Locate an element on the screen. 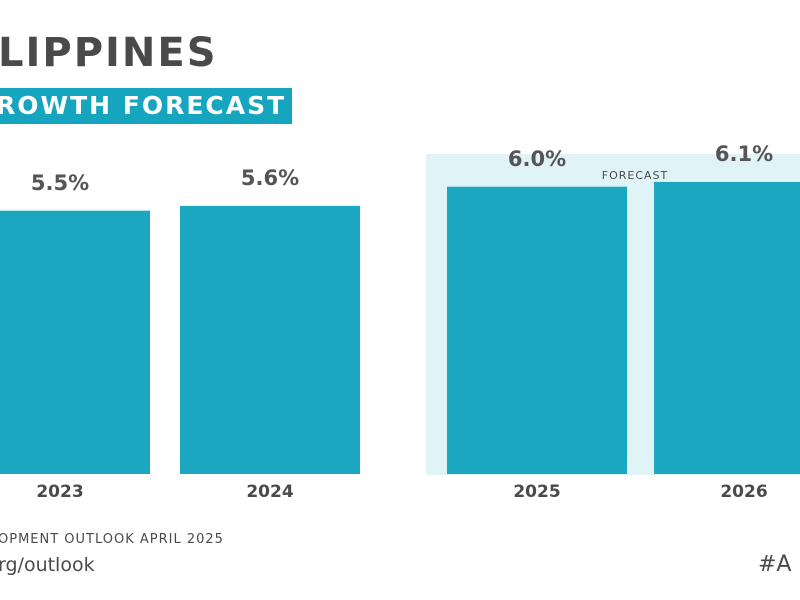  bar-2026 is located at coordinates (727, 327).